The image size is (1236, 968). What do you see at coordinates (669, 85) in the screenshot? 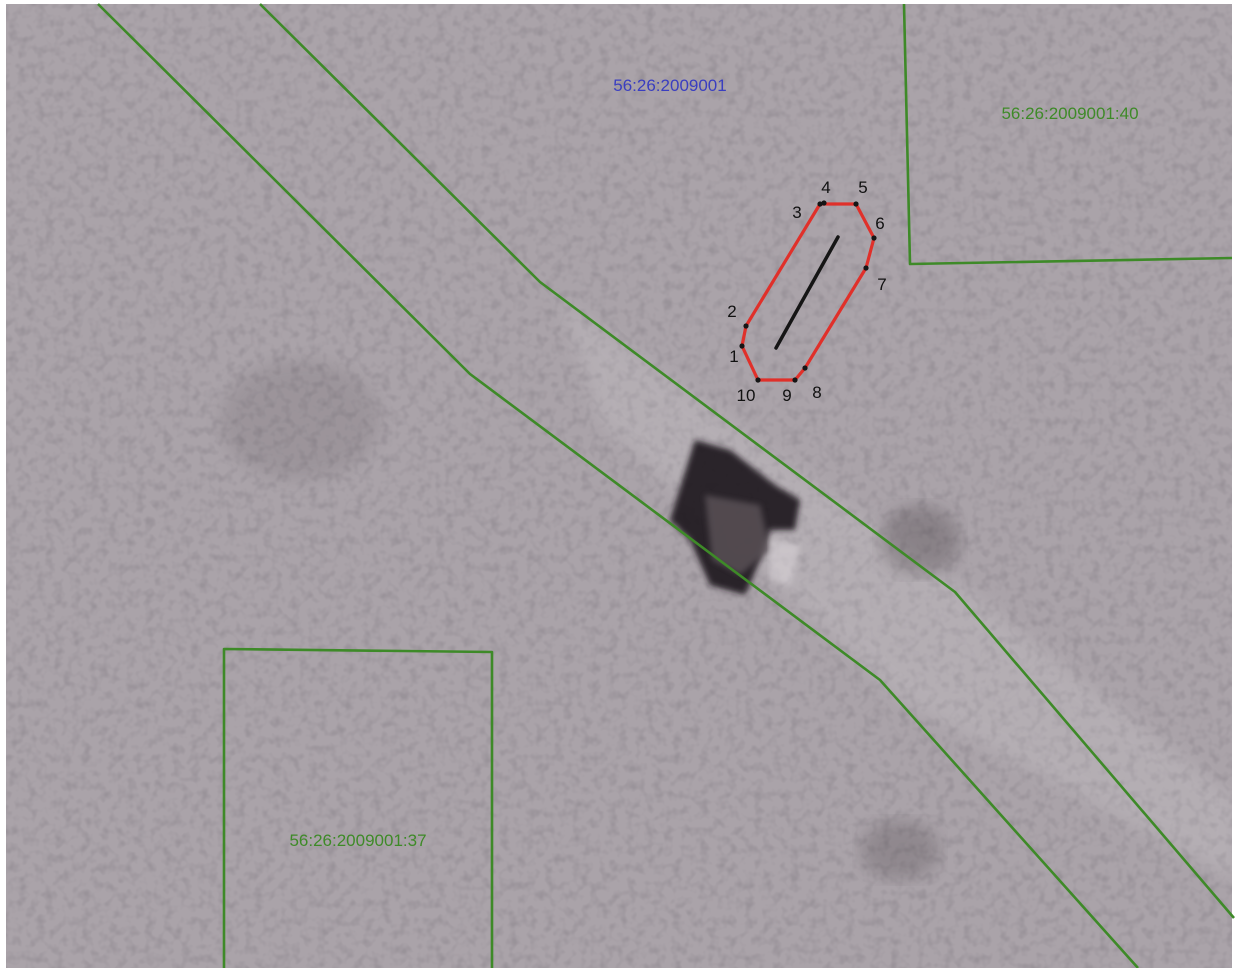
I see `quarter-label: 56:26:2009001` at bounding box center [669, 85].